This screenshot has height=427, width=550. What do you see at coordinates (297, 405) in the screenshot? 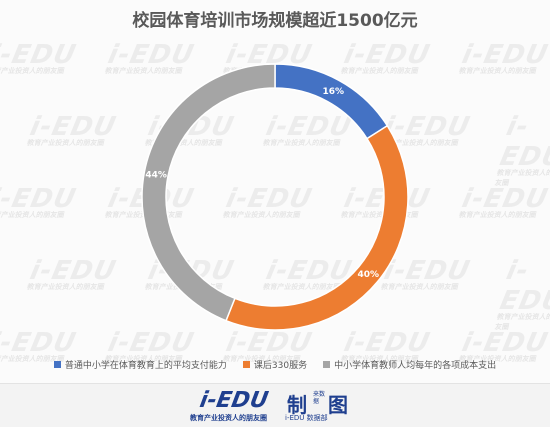
I see `footer-make-char: 制` at bounding box center [297, 405].